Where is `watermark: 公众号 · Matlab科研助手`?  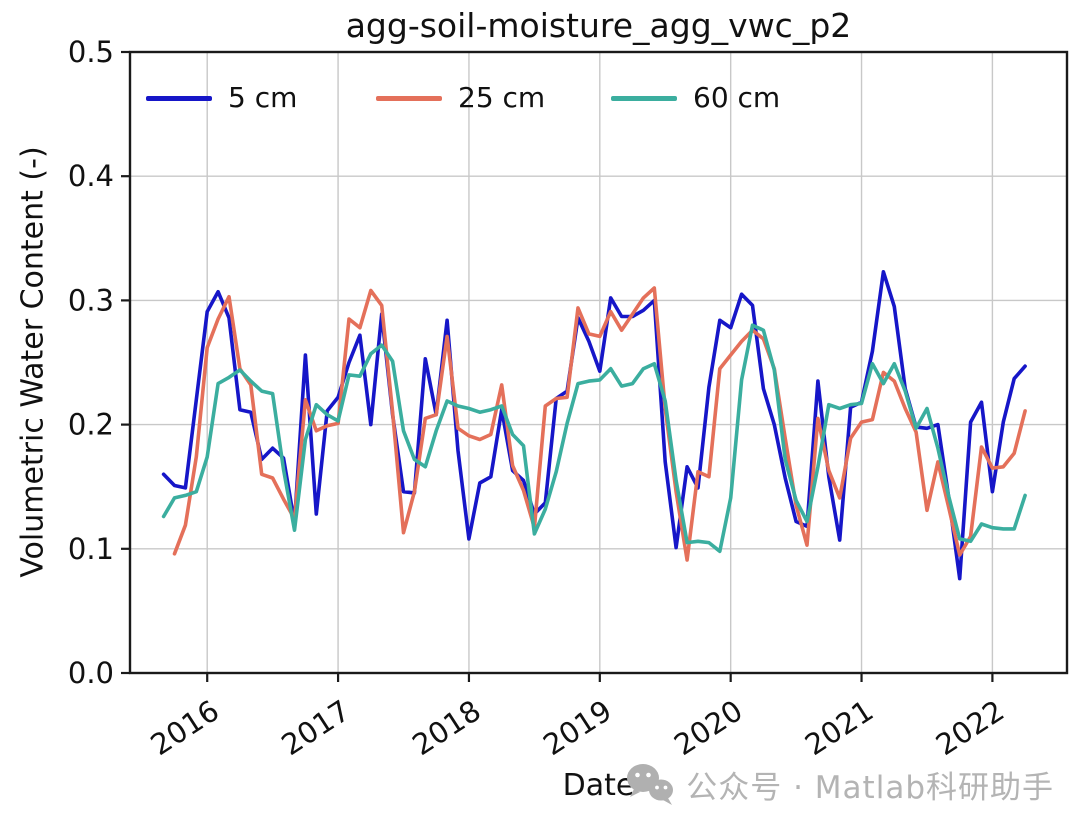
watermark: 公众号 · Matlab科研助手 is located at coordinates (839, 784).